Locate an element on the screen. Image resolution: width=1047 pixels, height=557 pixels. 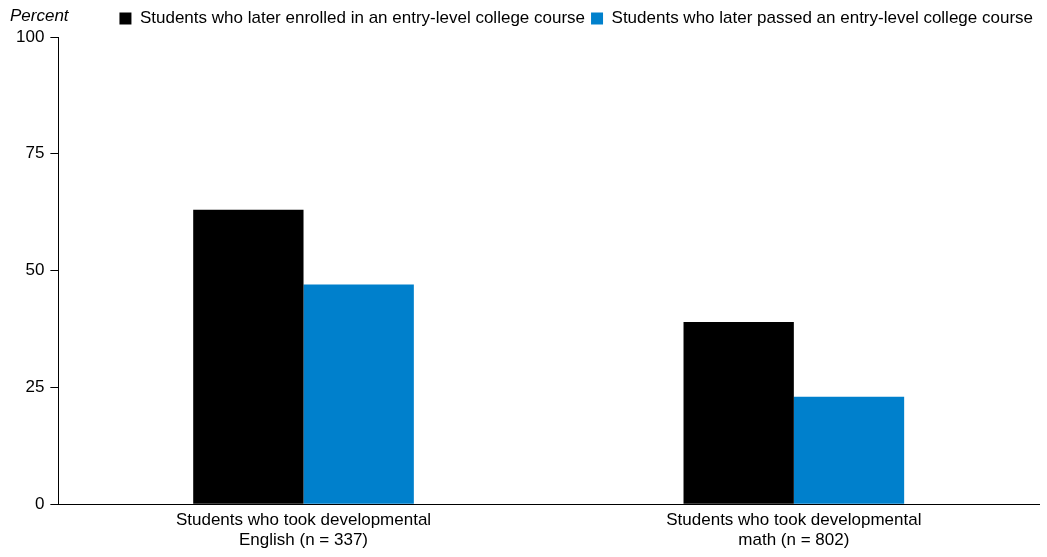
y-axis-title: Percent is located at coordinates (40, 16).